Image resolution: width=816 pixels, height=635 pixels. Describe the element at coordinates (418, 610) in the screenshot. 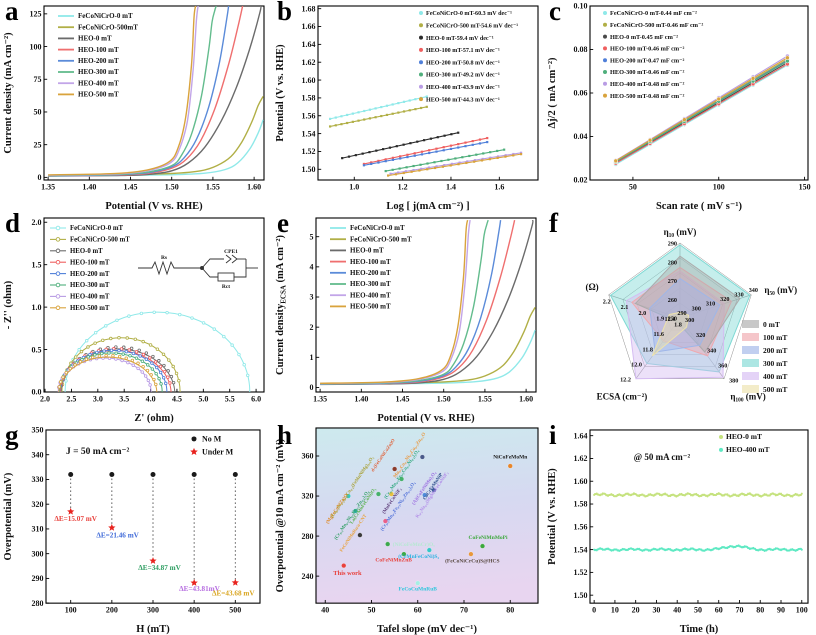

I see `svg-text: 60` at that location.